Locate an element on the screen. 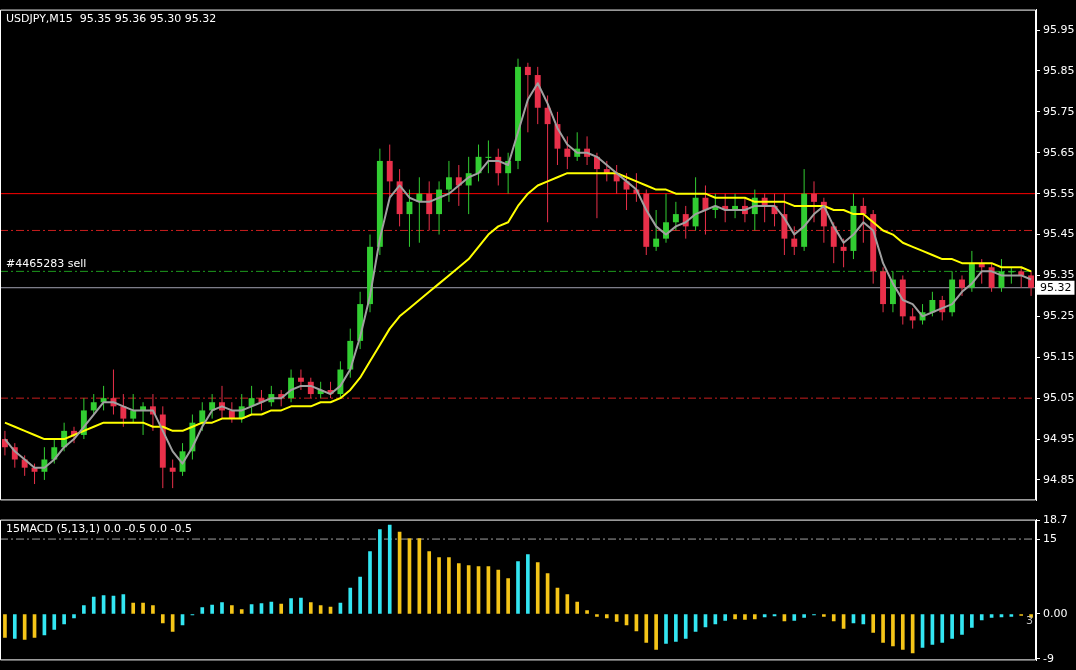 The height and width of the screenshot is (670, 1076). y-tick-label: 0.00 is located at coordinates (1055, 613).